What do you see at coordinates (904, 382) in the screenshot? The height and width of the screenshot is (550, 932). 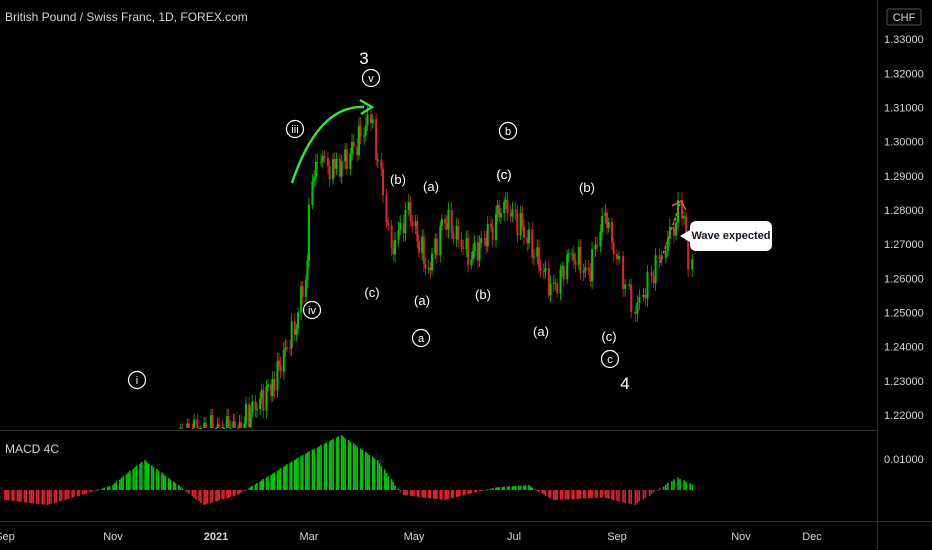 I see `price-tick: 1.23000` at bounding box center [904, 382].